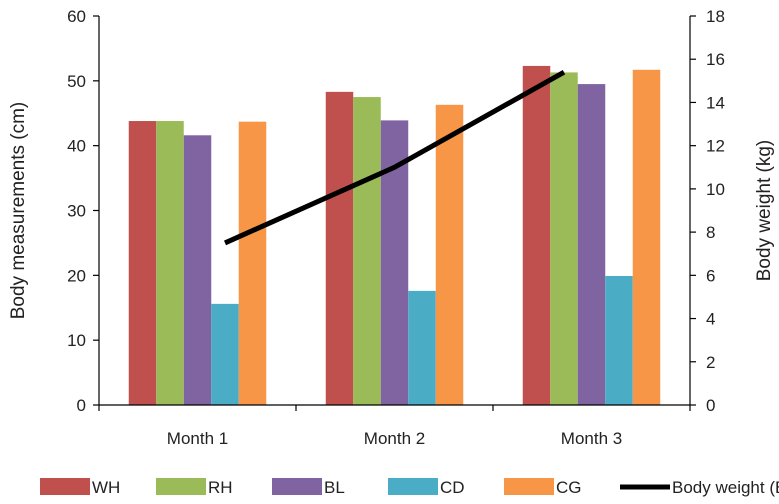  What do you see at coordinates (710, 362) in the screenshot?
I see `y-tick-label-right: 2` at bounding box center [710, 362].